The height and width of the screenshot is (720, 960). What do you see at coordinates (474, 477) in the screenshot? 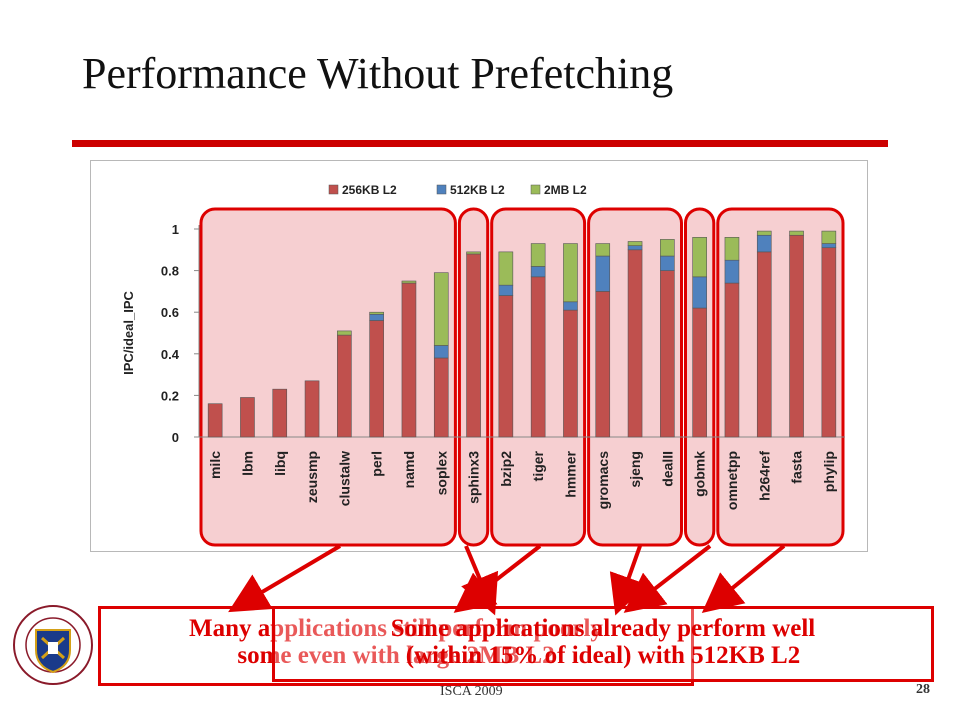
I see `category-label-sphinx3: sphinx3` at bounding box center [474, 477].